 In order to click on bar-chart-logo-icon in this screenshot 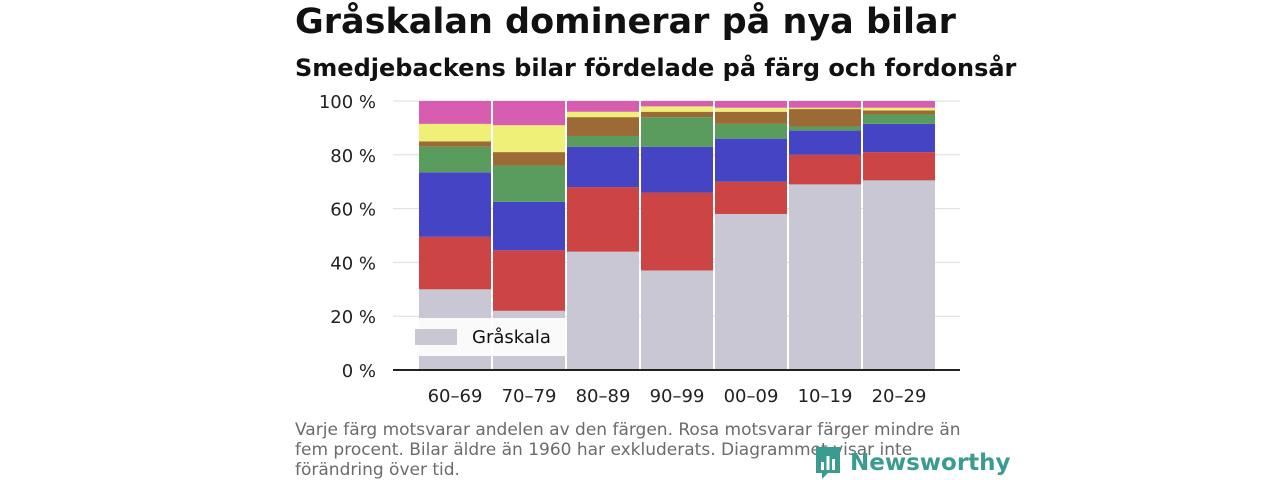, I will do `click(828, 463)`.